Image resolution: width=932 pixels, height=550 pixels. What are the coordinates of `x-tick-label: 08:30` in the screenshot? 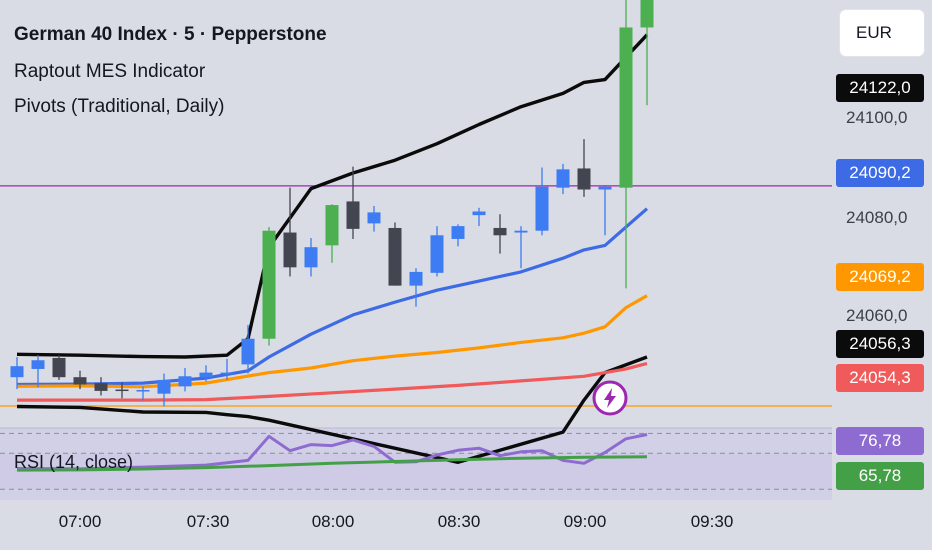 It's located at (459, 521).